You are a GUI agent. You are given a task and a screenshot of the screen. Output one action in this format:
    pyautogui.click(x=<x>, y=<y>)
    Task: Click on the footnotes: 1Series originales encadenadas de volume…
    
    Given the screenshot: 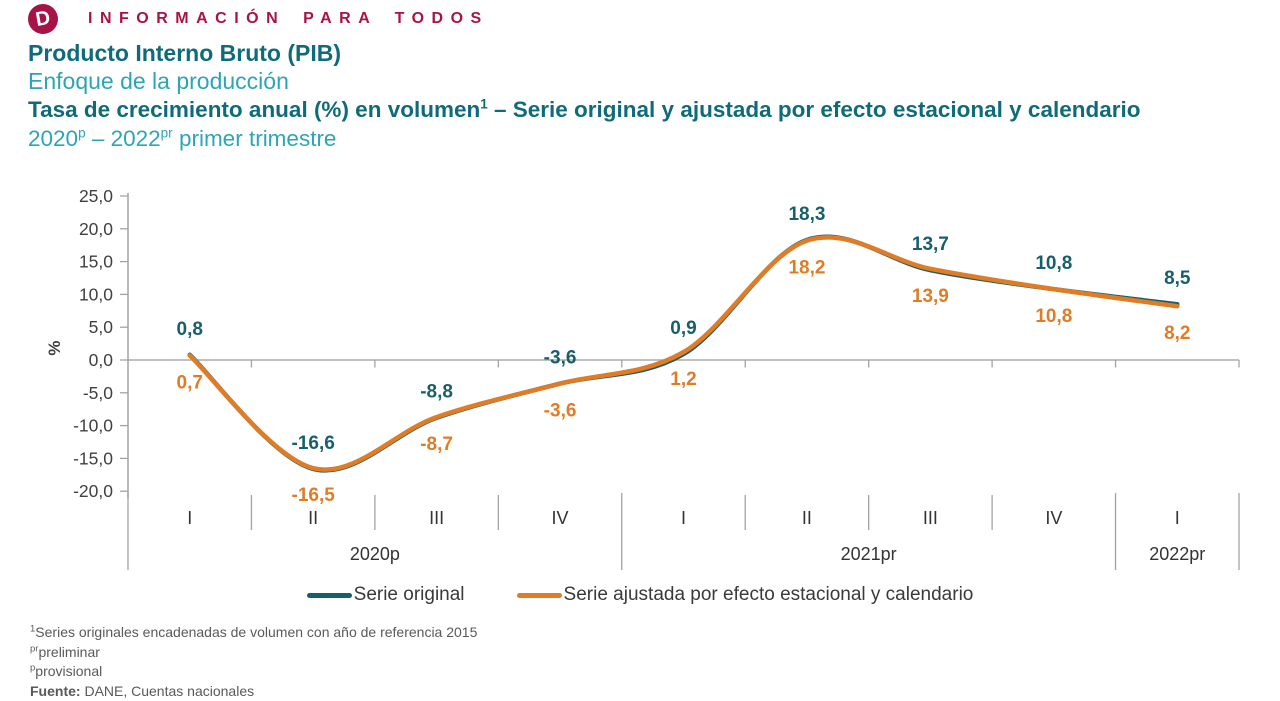 What is the action you would take?
    pyautogui.click(x=253, y=662)
    